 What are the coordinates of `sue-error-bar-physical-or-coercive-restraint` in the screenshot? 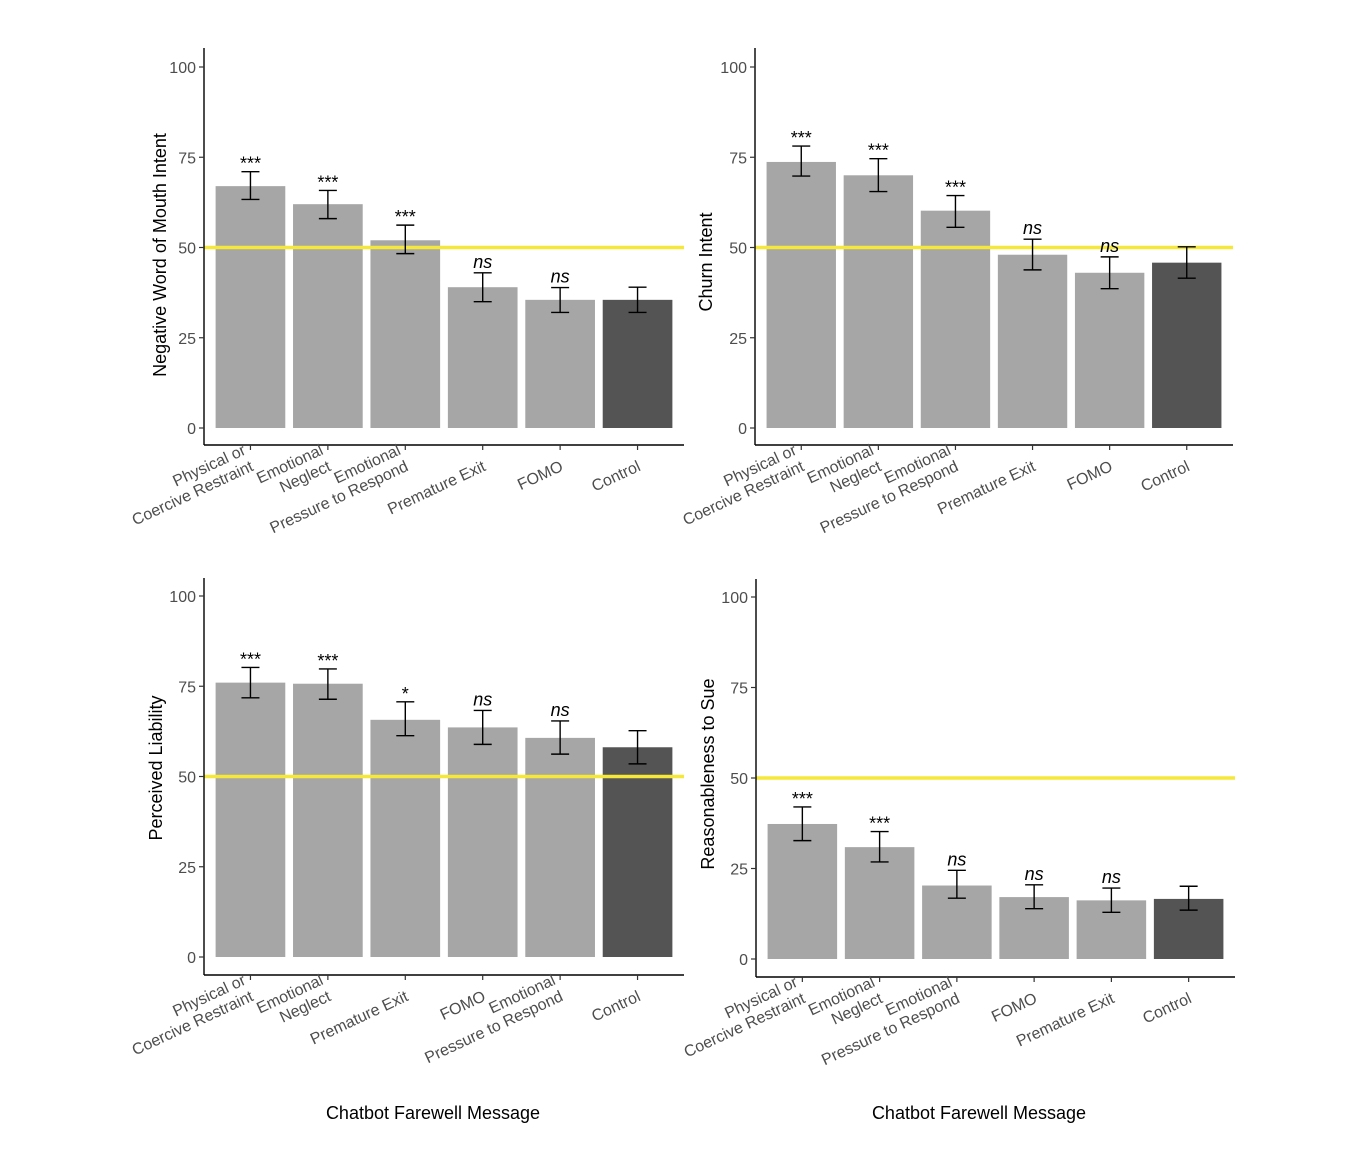 It's located at (802, 824).